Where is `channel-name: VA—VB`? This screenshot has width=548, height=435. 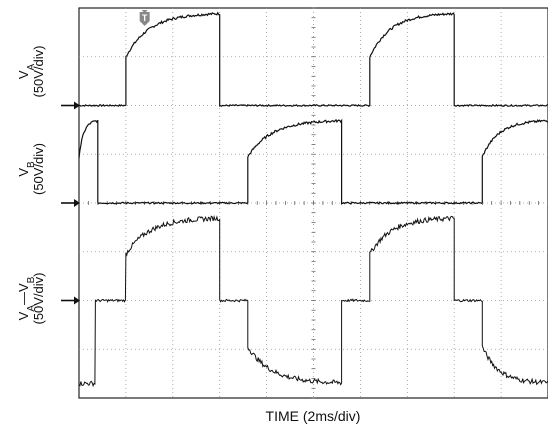 channel-name: VA—VB is located at coordinates (26, 298).